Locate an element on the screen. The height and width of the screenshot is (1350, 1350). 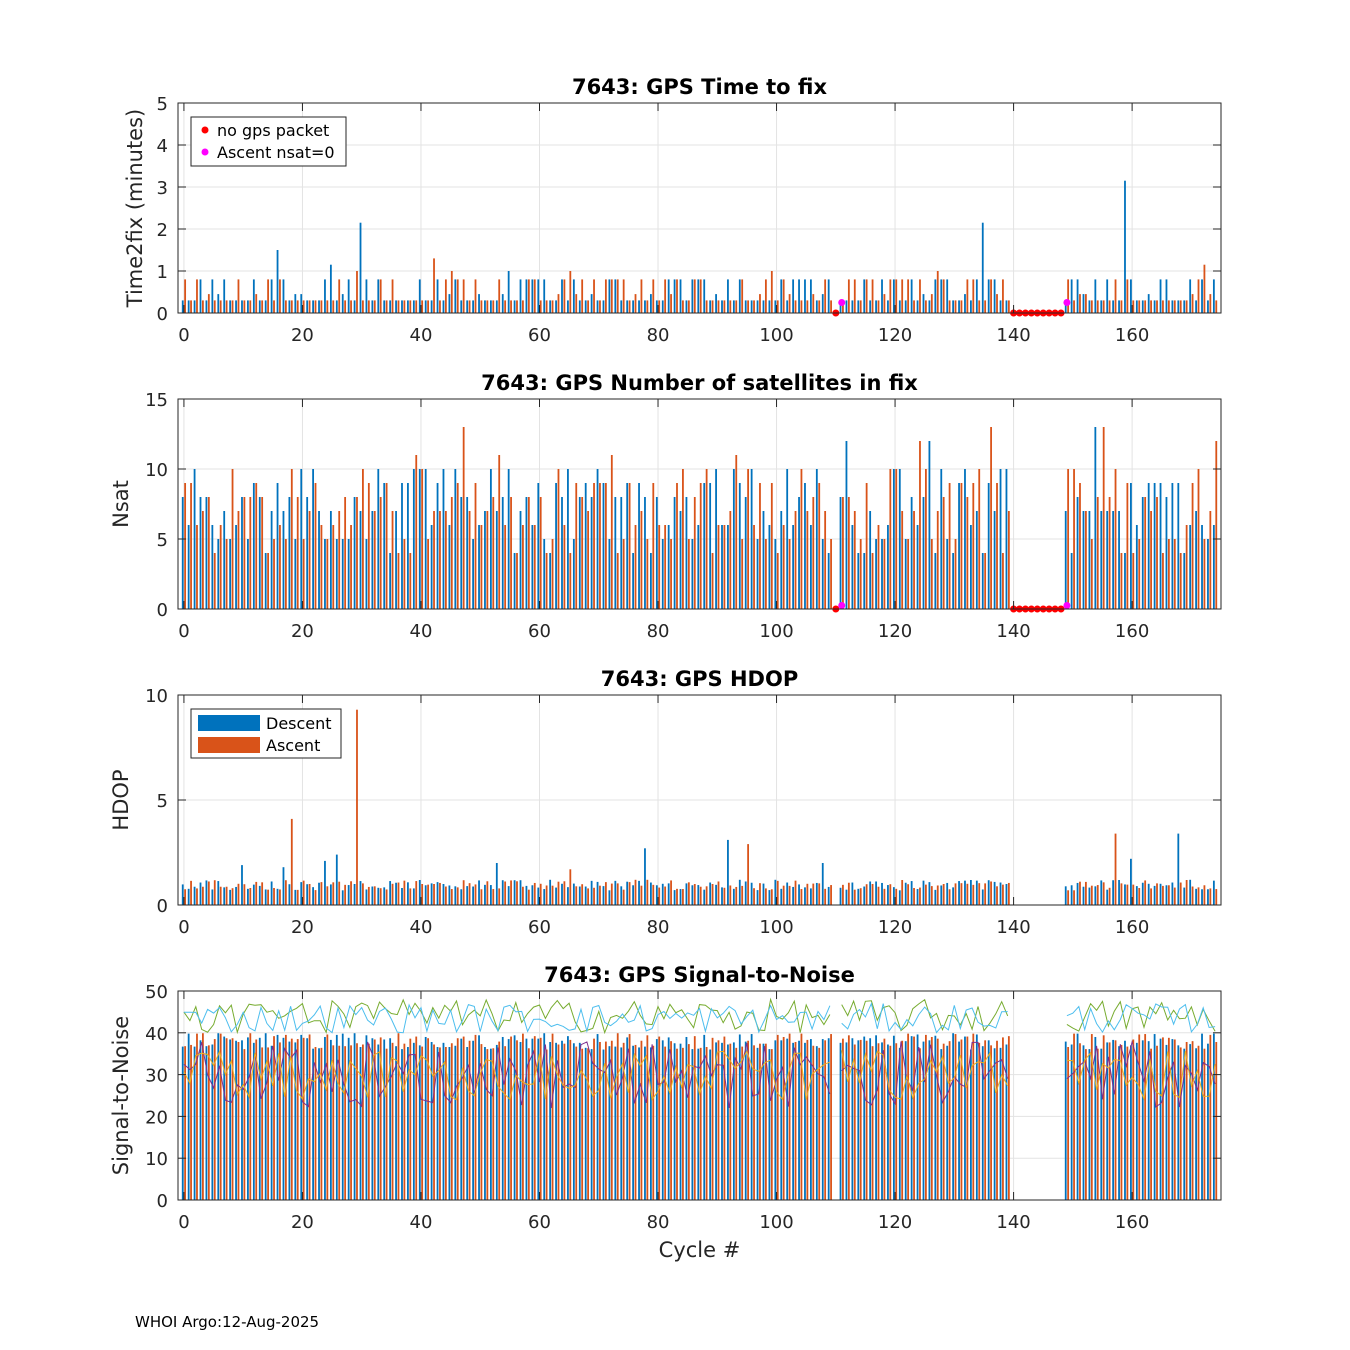
y-tick-label: 1 is located at coordinates (162, 272).